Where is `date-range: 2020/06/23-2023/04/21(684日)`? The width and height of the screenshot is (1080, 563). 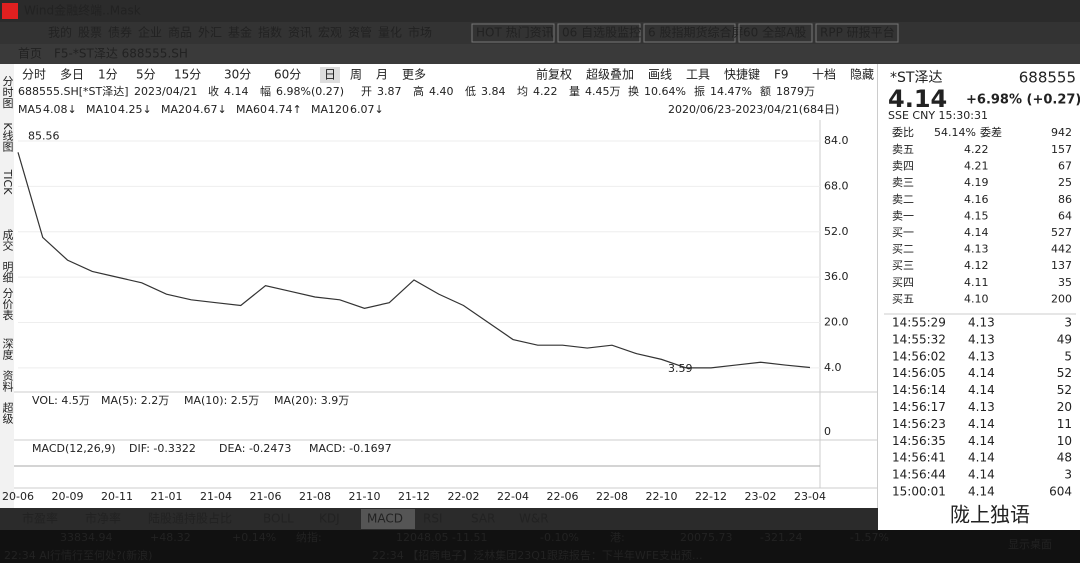
date-range: 2020/06/23-2023/04/21(684日) is located at coordinates (753, 109).